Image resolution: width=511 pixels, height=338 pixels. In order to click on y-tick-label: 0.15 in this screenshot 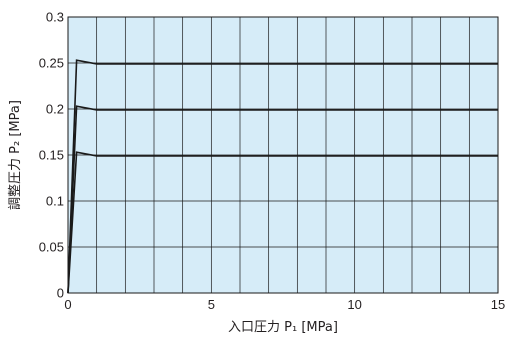, I will do `click(51, 155)`.